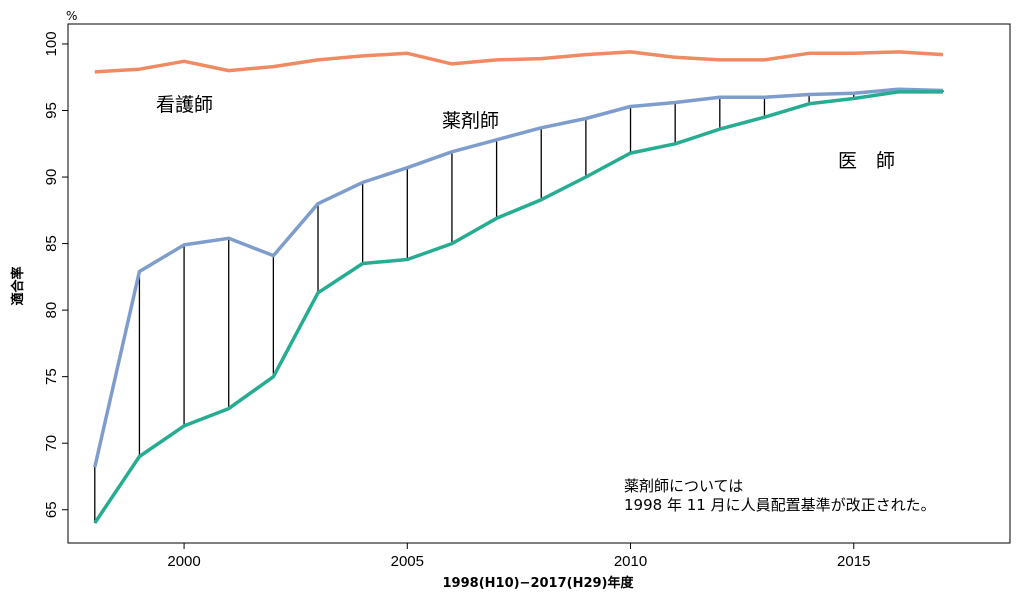 This screenshot has width=1027, height=598. What do you see at coordinates (71, 16) in the screenshot?
I see `y-unit-label: %` at bounding box center [71, 16].